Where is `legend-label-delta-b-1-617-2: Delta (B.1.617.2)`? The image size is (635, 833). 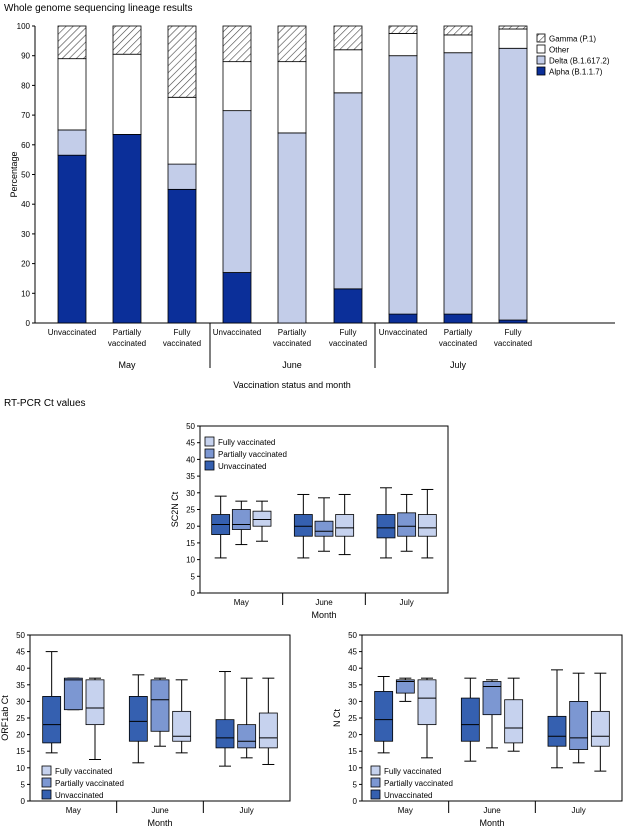 legend-label-delta-b-1-617-2: Delta (B.1.617.2) is located at coordinates (579, 61).